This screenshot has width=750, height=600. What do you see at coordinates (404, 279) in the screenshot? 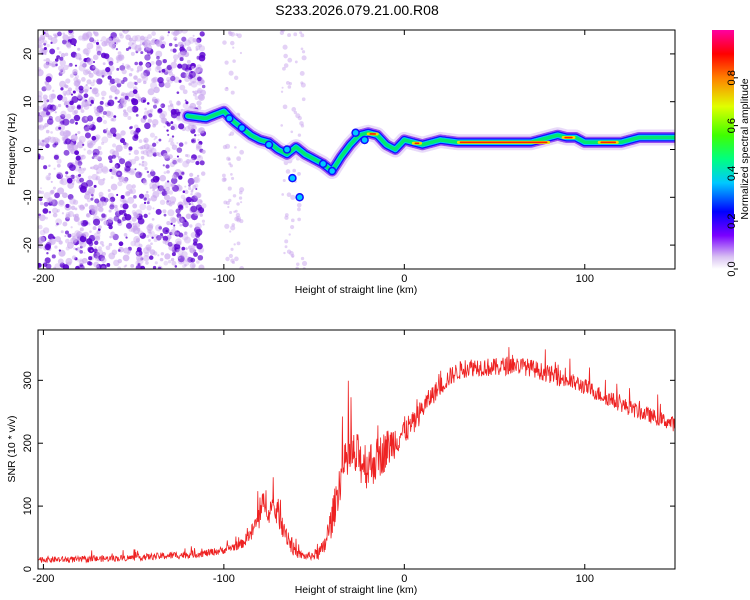
I see `spectrogram-xtick-label: 0` at bounding box center [404, 279].